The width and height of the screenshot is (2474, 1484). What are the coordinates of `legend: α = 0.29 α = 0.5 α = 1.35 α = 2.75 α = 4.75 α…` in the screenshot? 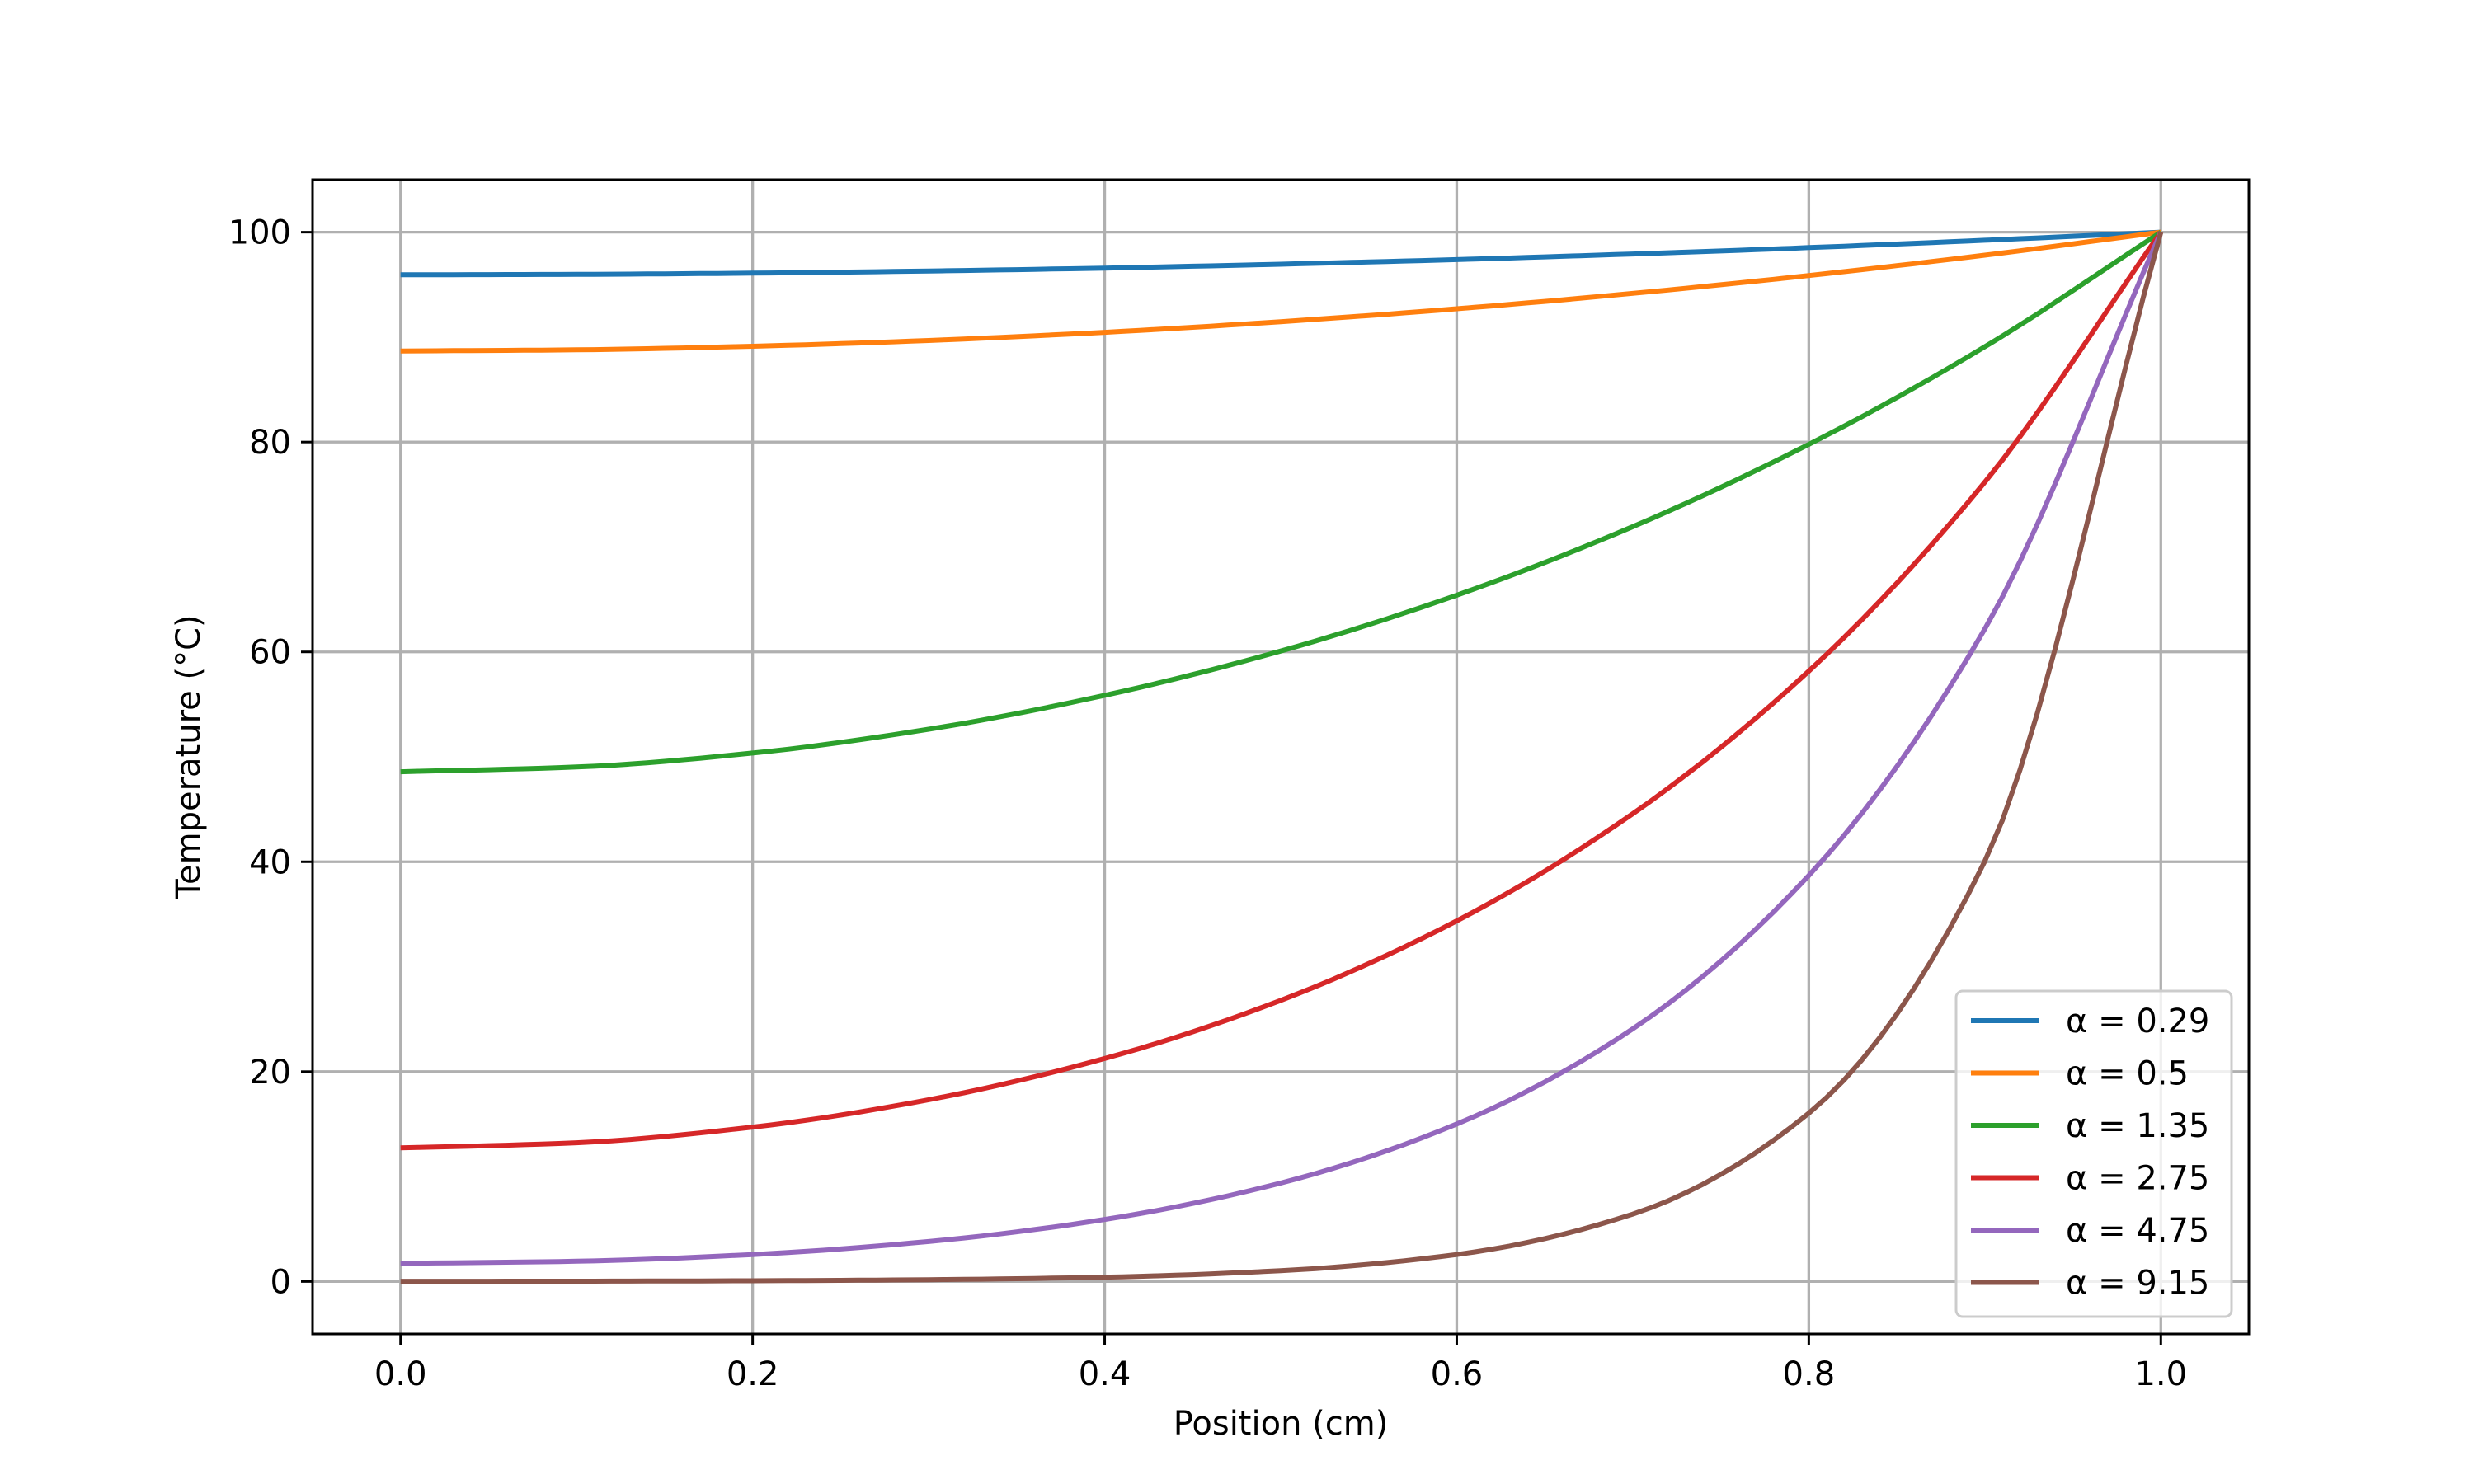 It's located at (2093, 1153).